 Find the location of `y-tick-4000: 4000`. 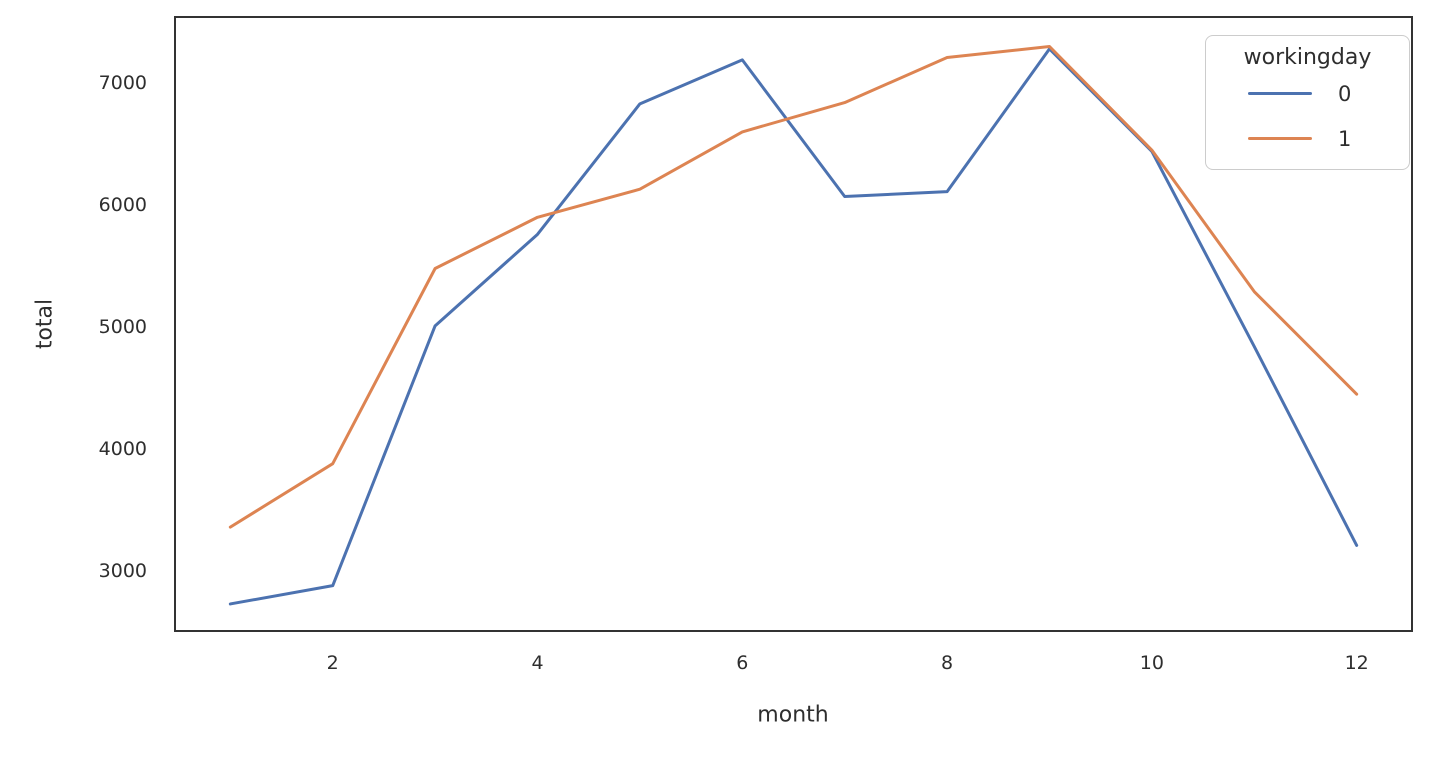

y-tick-4000: 4000 is located at coordinates (122, 449).